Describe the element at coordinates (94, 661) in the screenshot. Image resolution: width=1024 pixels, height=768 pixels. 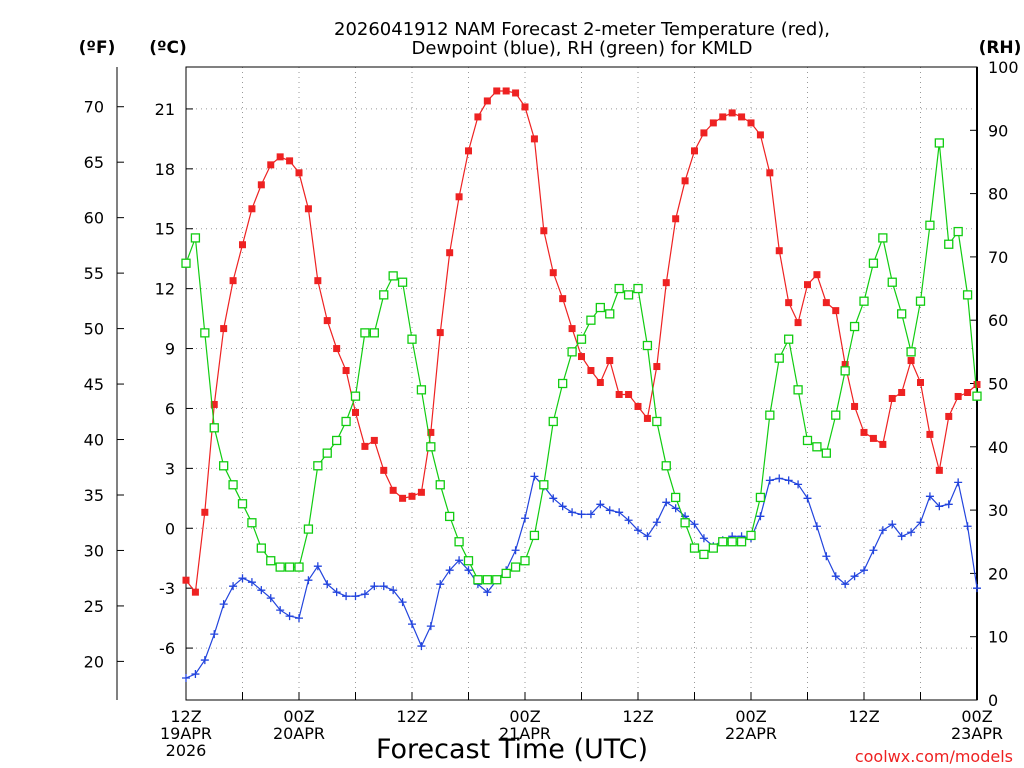
I see `fahrenheit-tick-label: 20` at that location.